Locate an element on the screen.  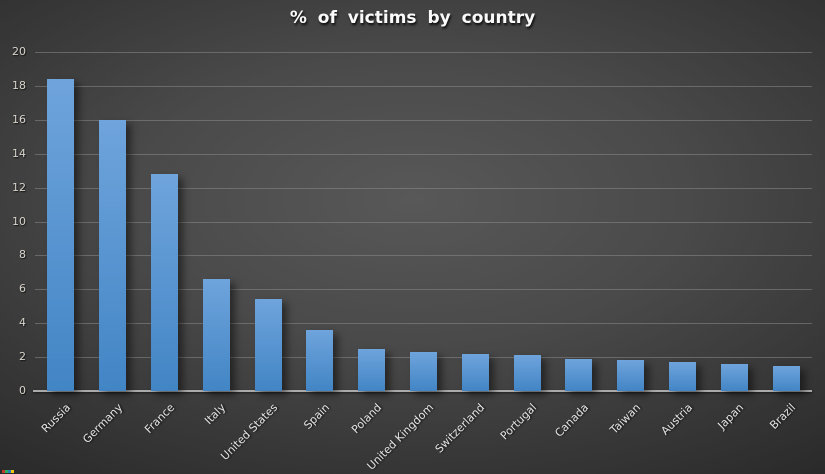
x-axis-line is located at coordinates (422, 391).